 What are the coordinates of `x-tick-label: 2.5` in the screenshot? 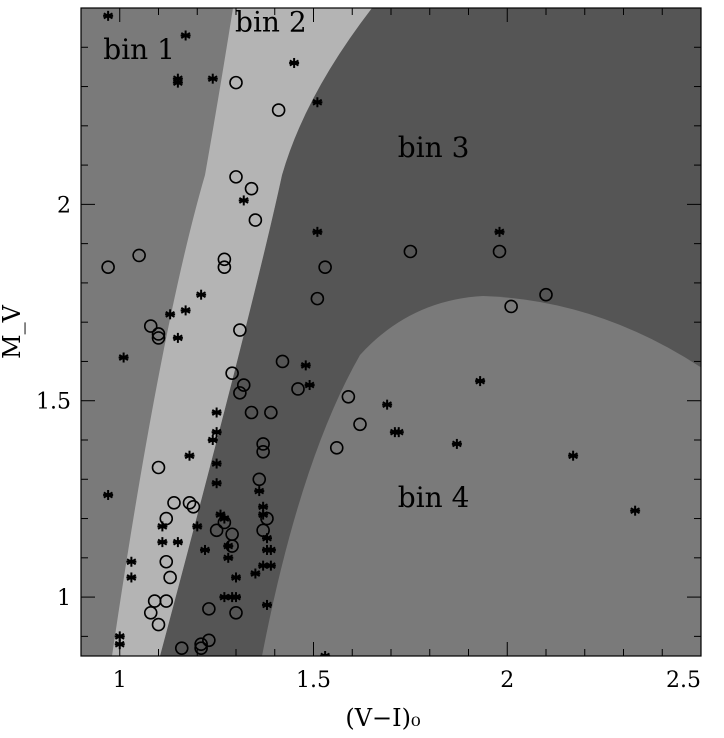 It's located at (683, 680).